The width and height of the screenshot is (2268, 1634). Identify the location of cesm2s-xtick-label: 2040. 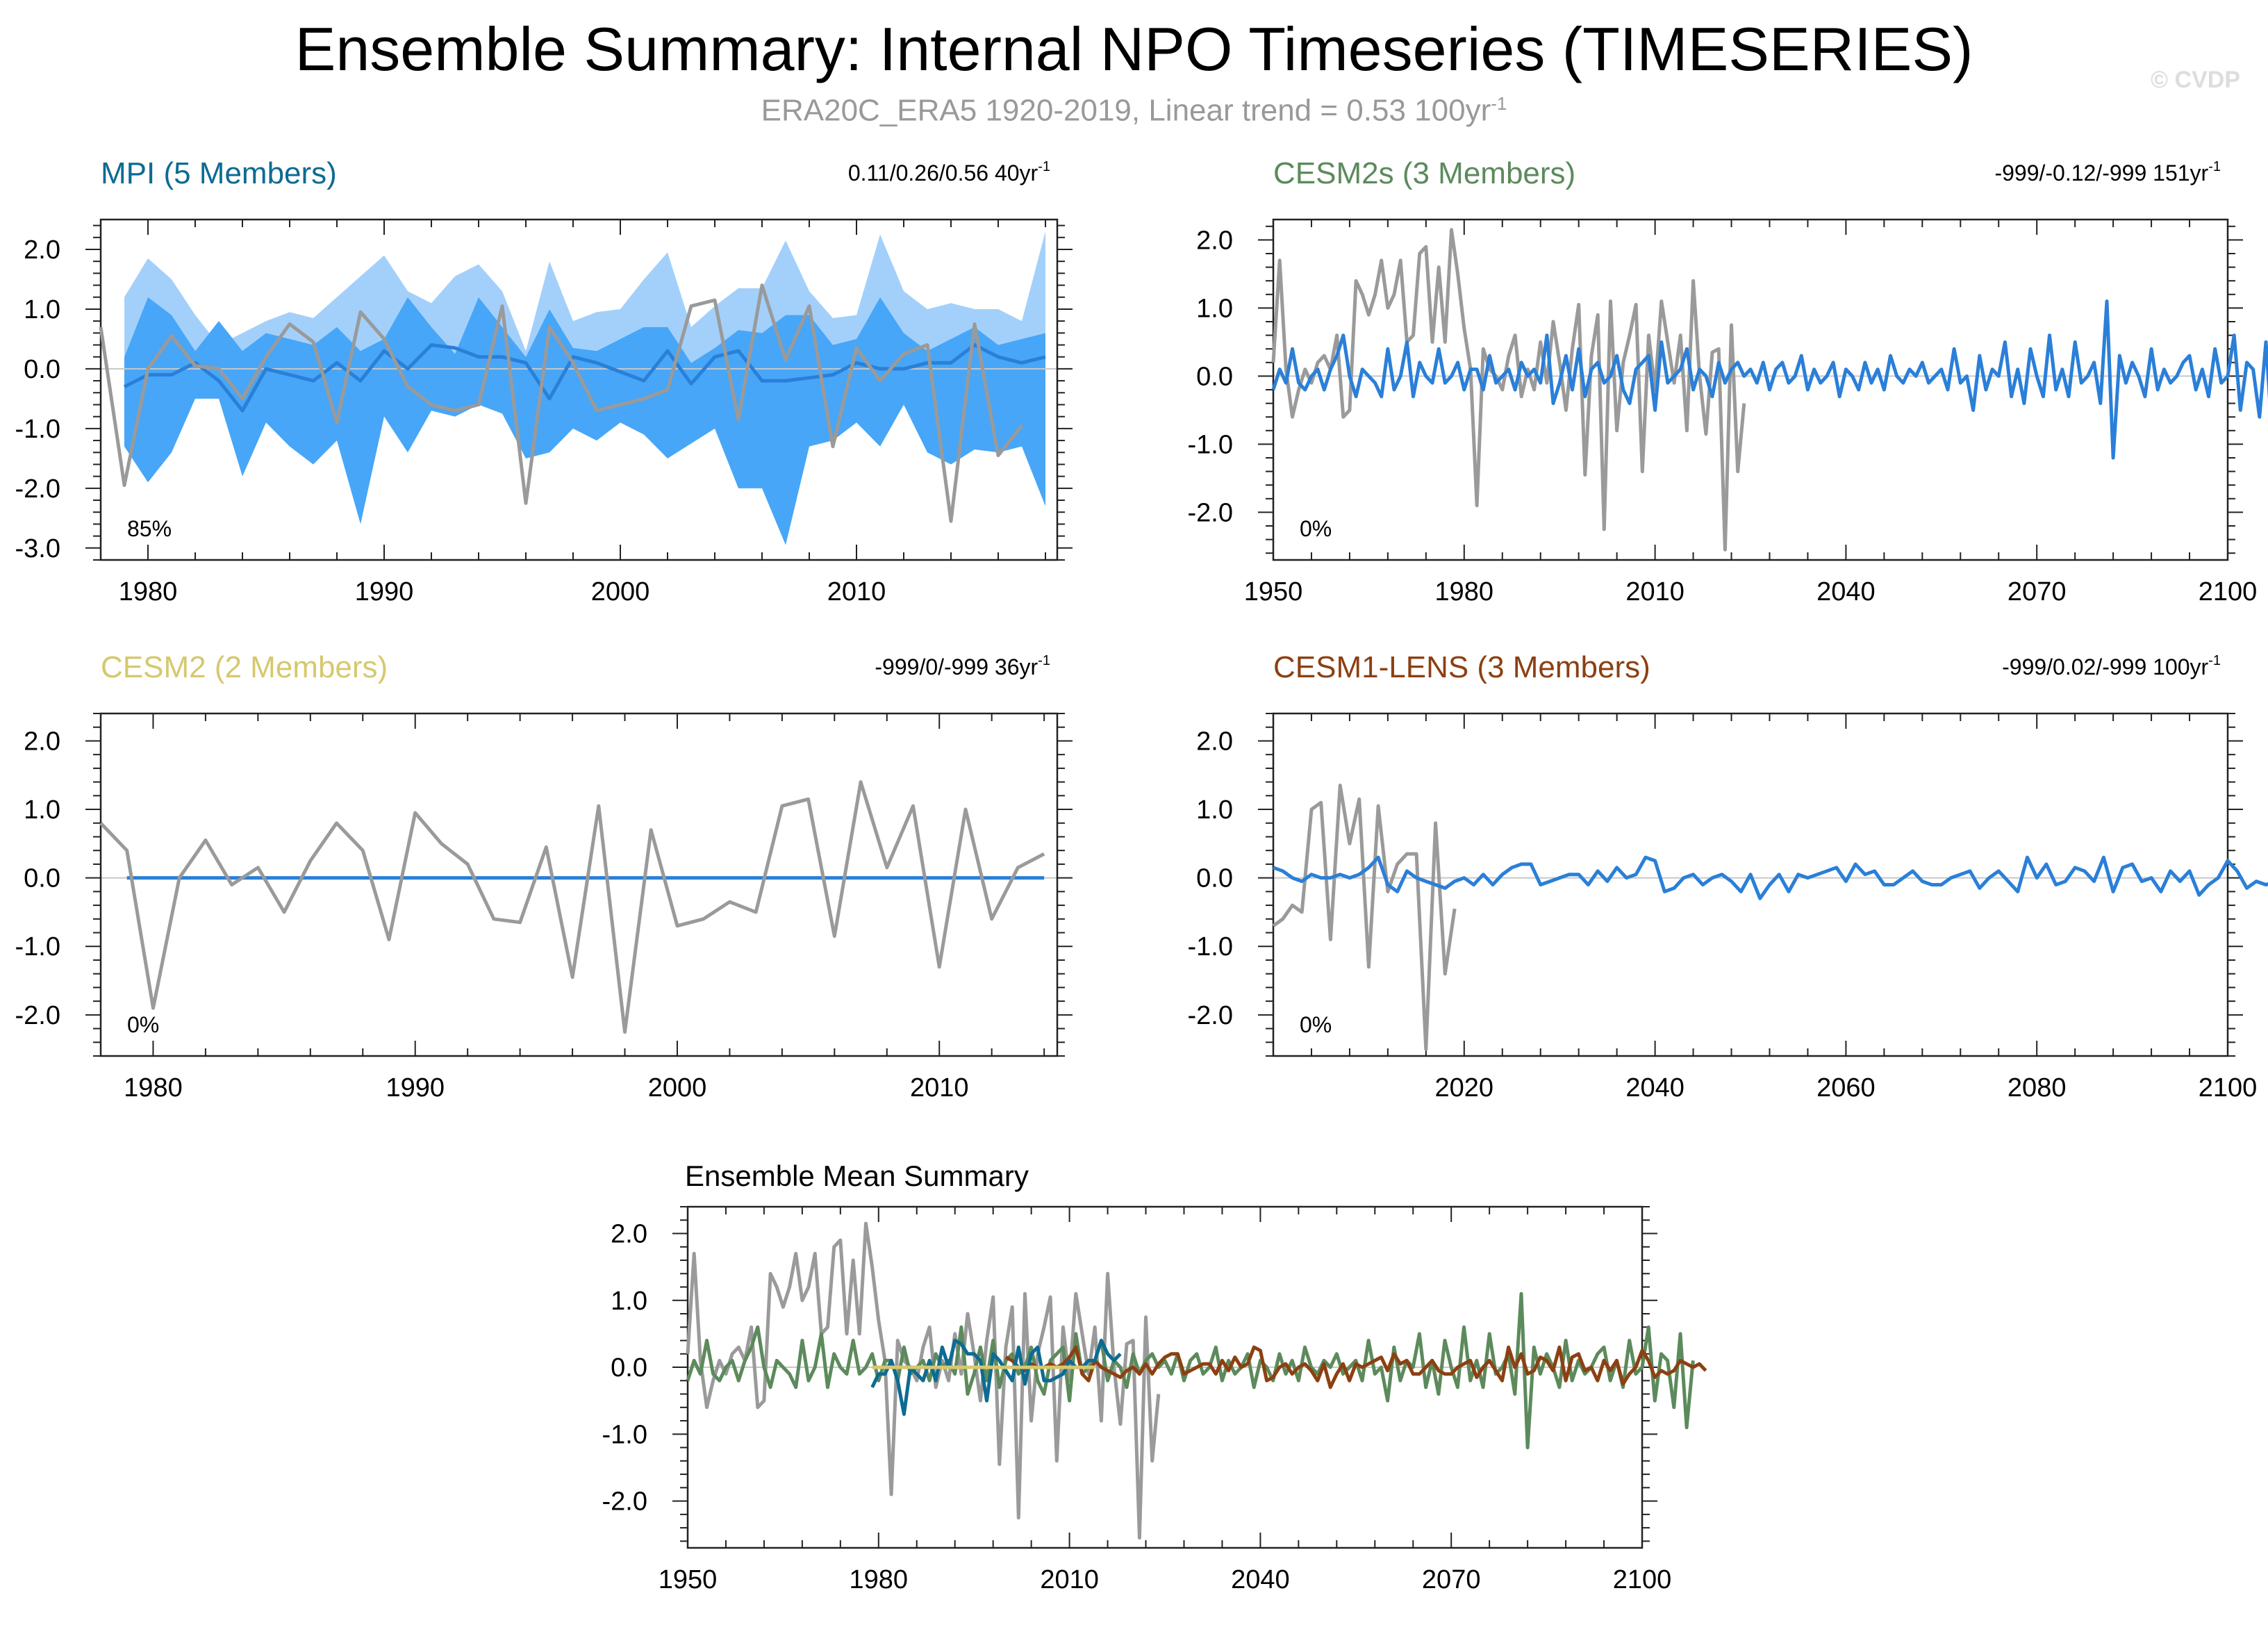
(1846, 591).